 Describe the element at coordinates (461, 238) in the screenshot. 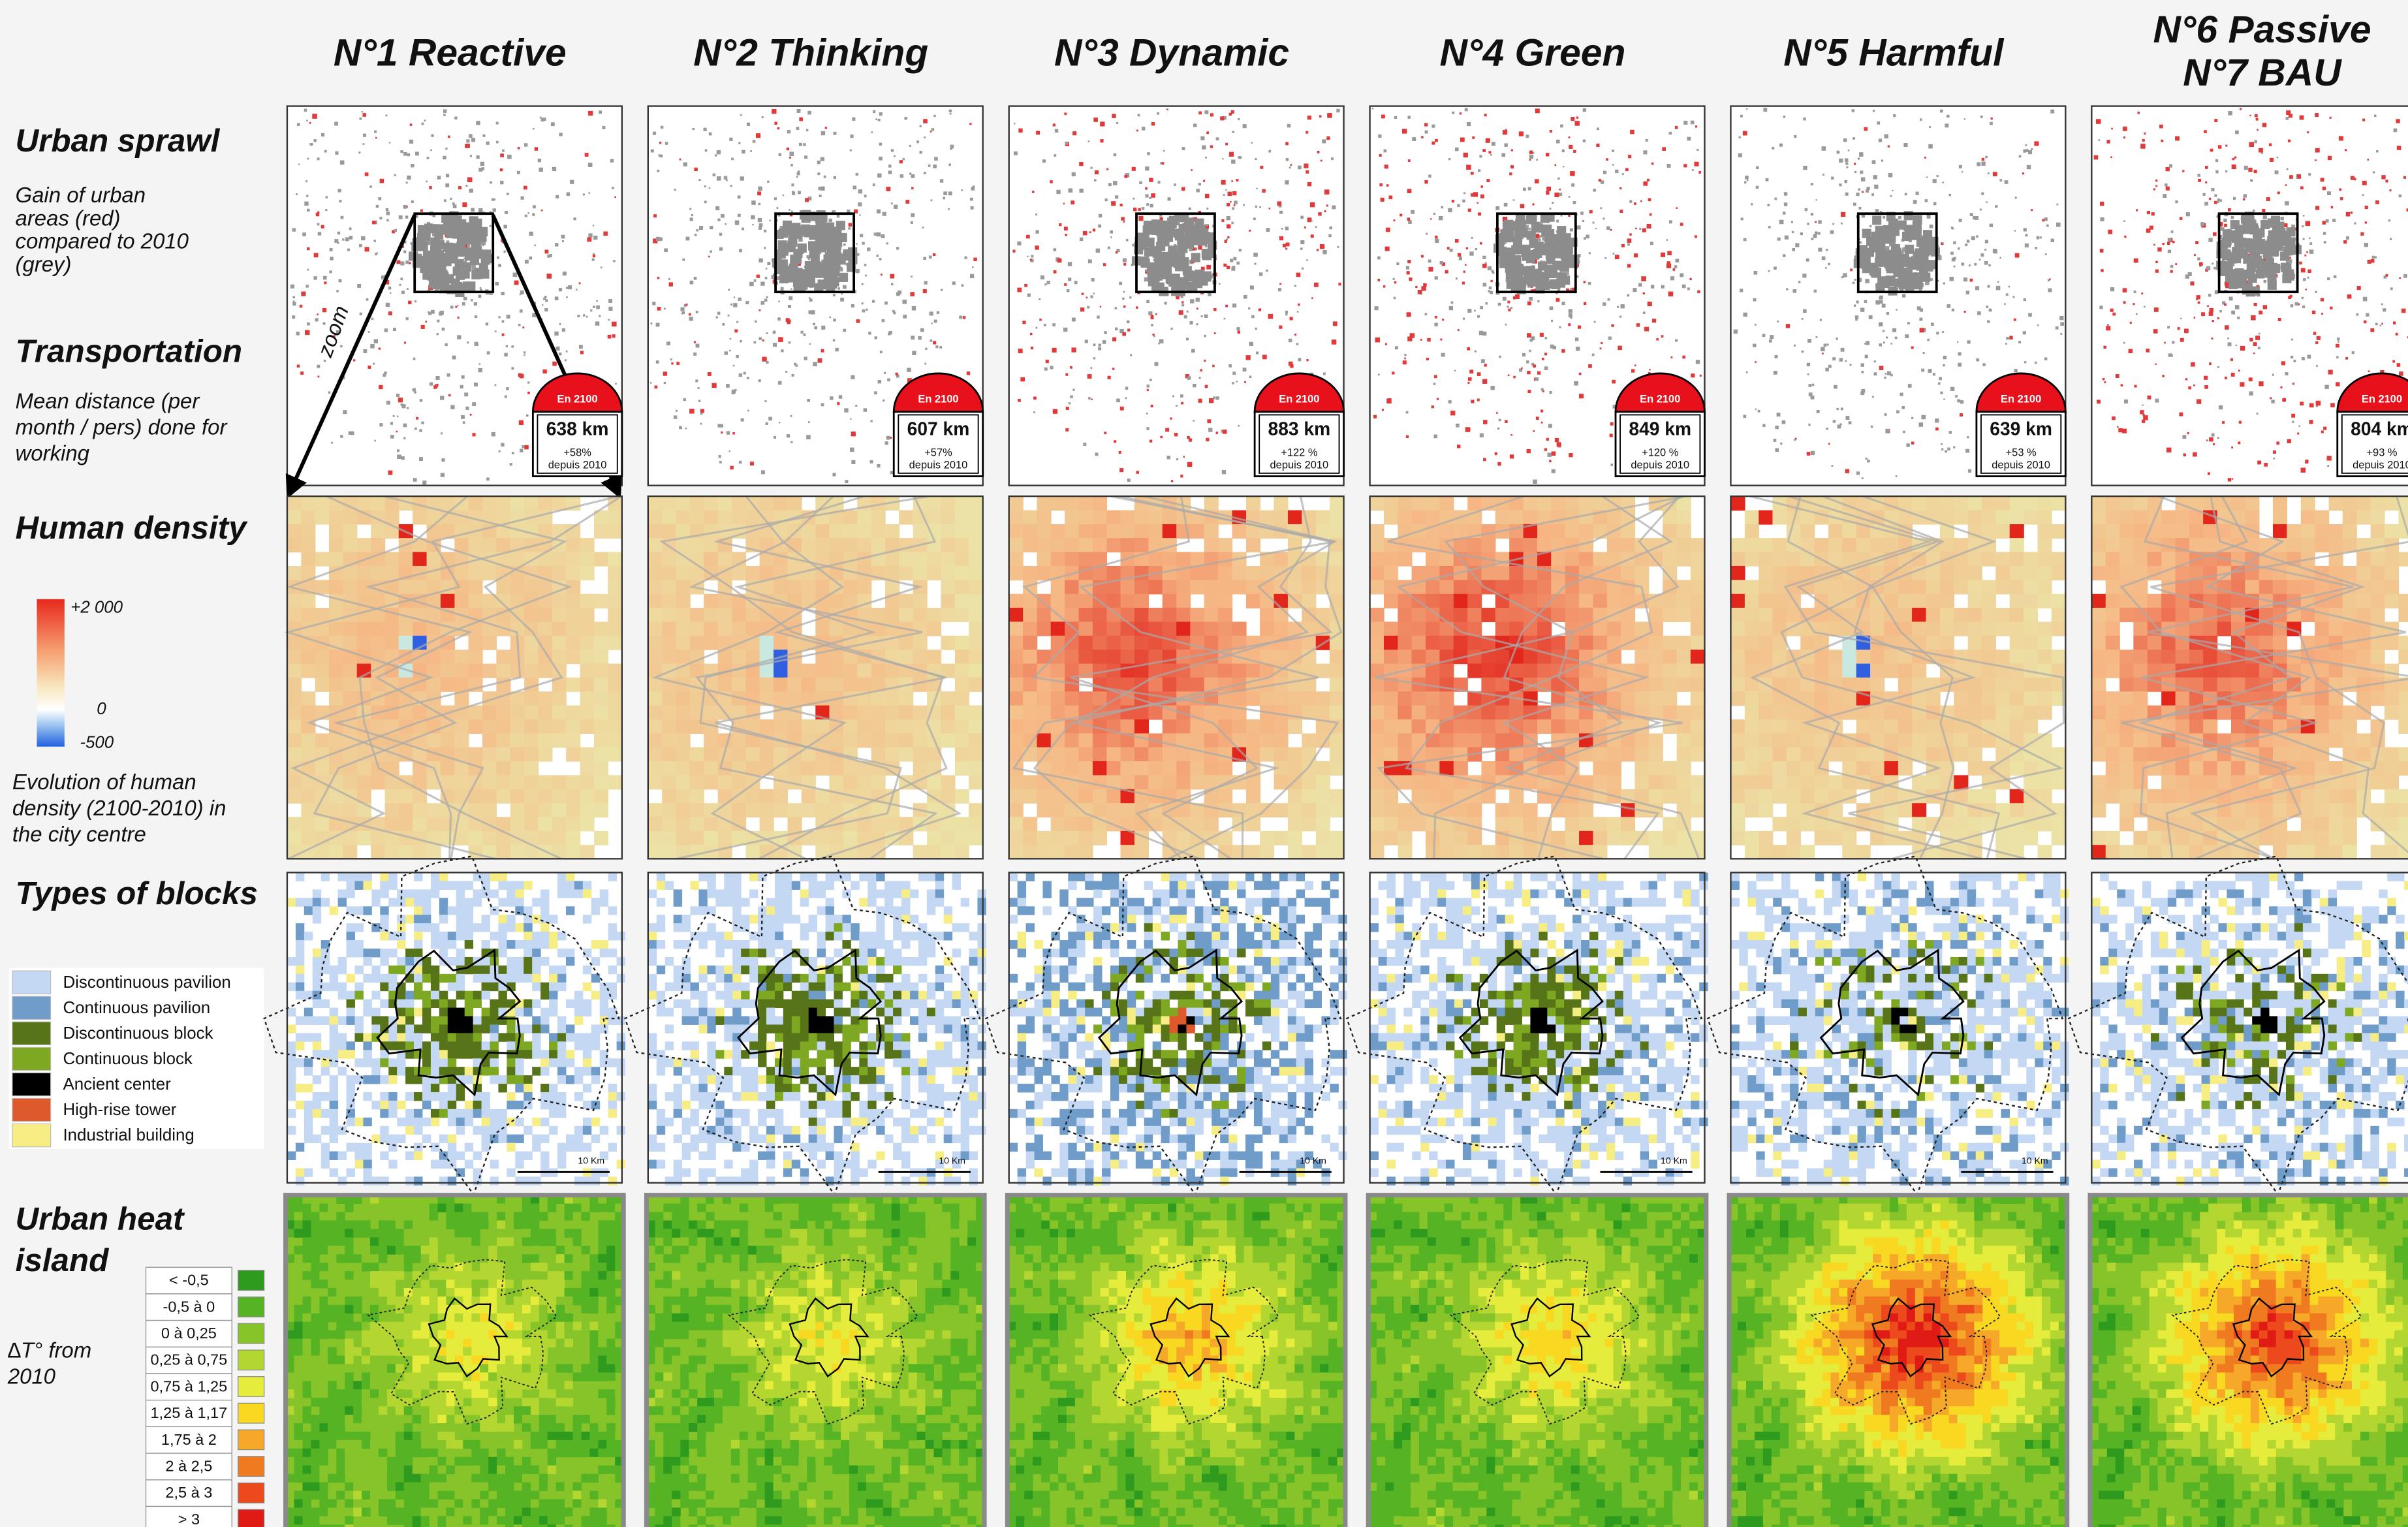

I see `city-core` at that location.